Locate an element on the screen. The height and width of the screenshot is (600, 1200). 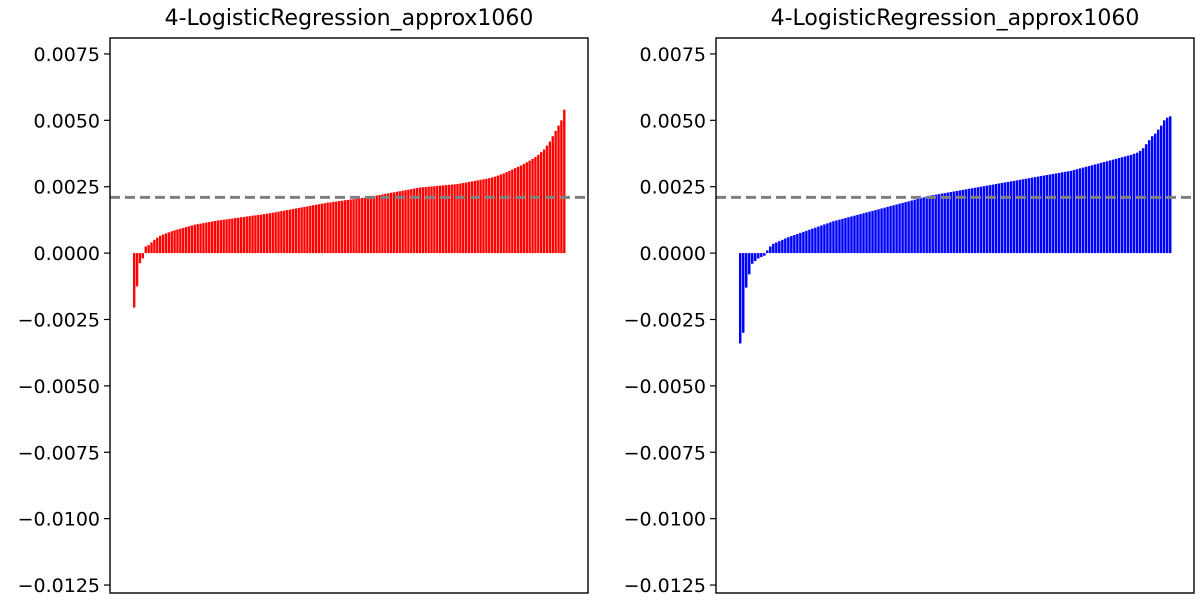
right-y-tick-label: 0.0000 is located at coordinates (673, 254).